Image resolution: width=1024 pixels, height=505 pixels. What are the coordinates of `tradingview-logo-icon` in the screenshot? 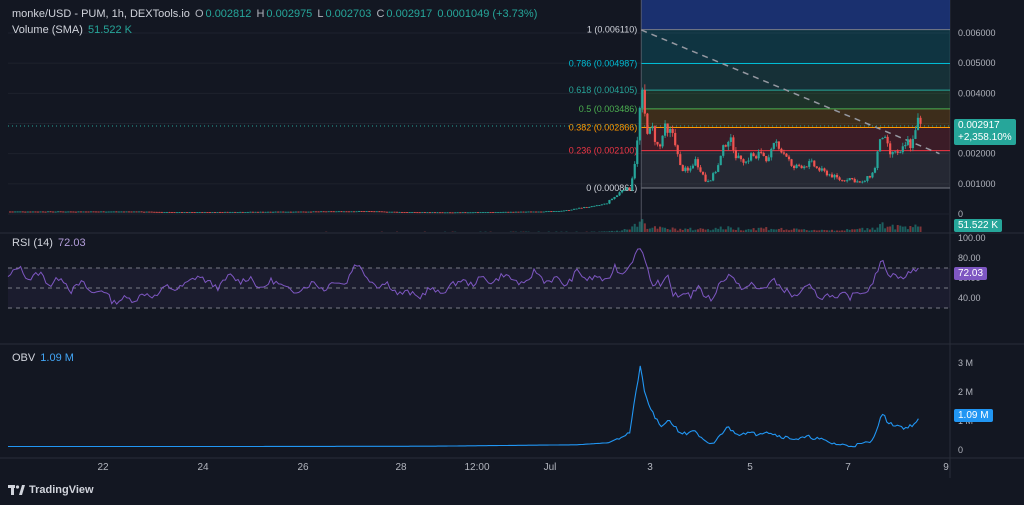 It's located at (16, 490).